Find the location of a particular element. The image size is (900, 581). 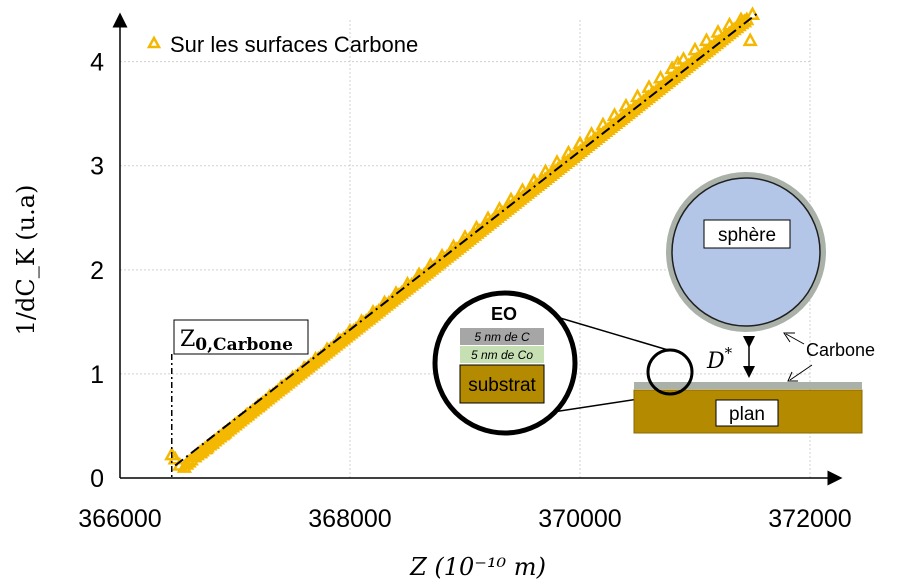

sphere-label: sphère is located at coordinates (747, 235).